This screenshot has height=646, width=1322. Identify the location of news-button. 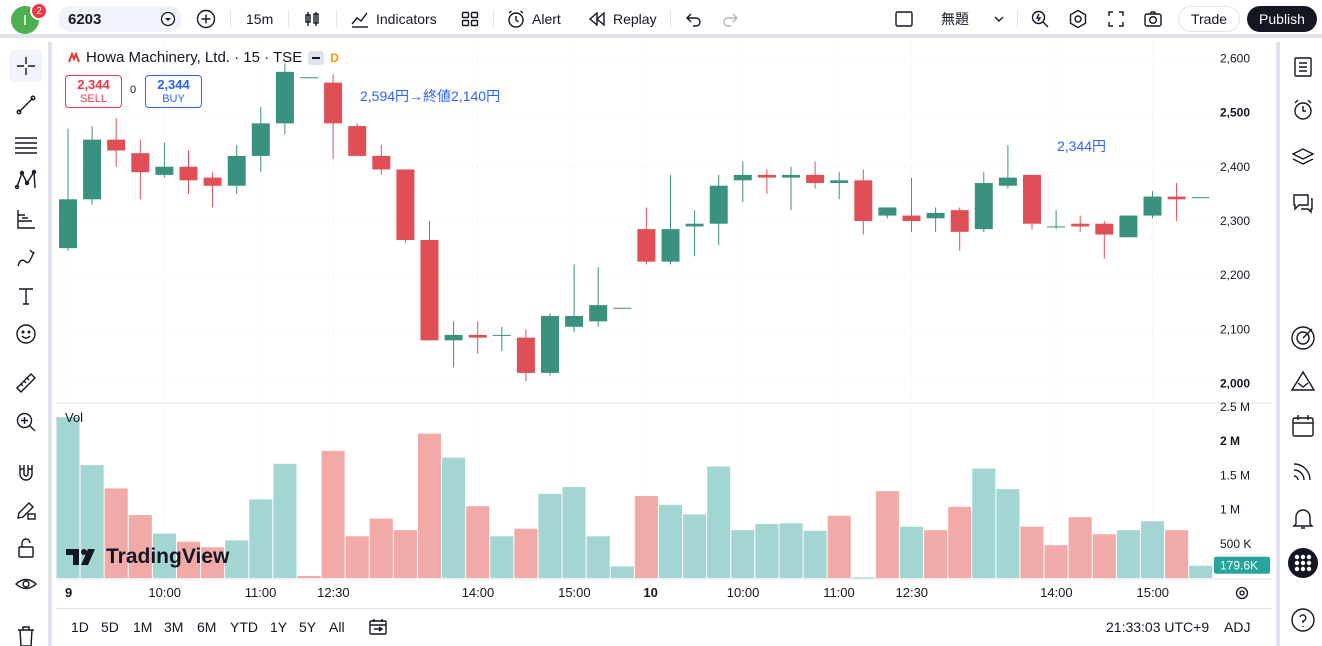
(1303, 471).